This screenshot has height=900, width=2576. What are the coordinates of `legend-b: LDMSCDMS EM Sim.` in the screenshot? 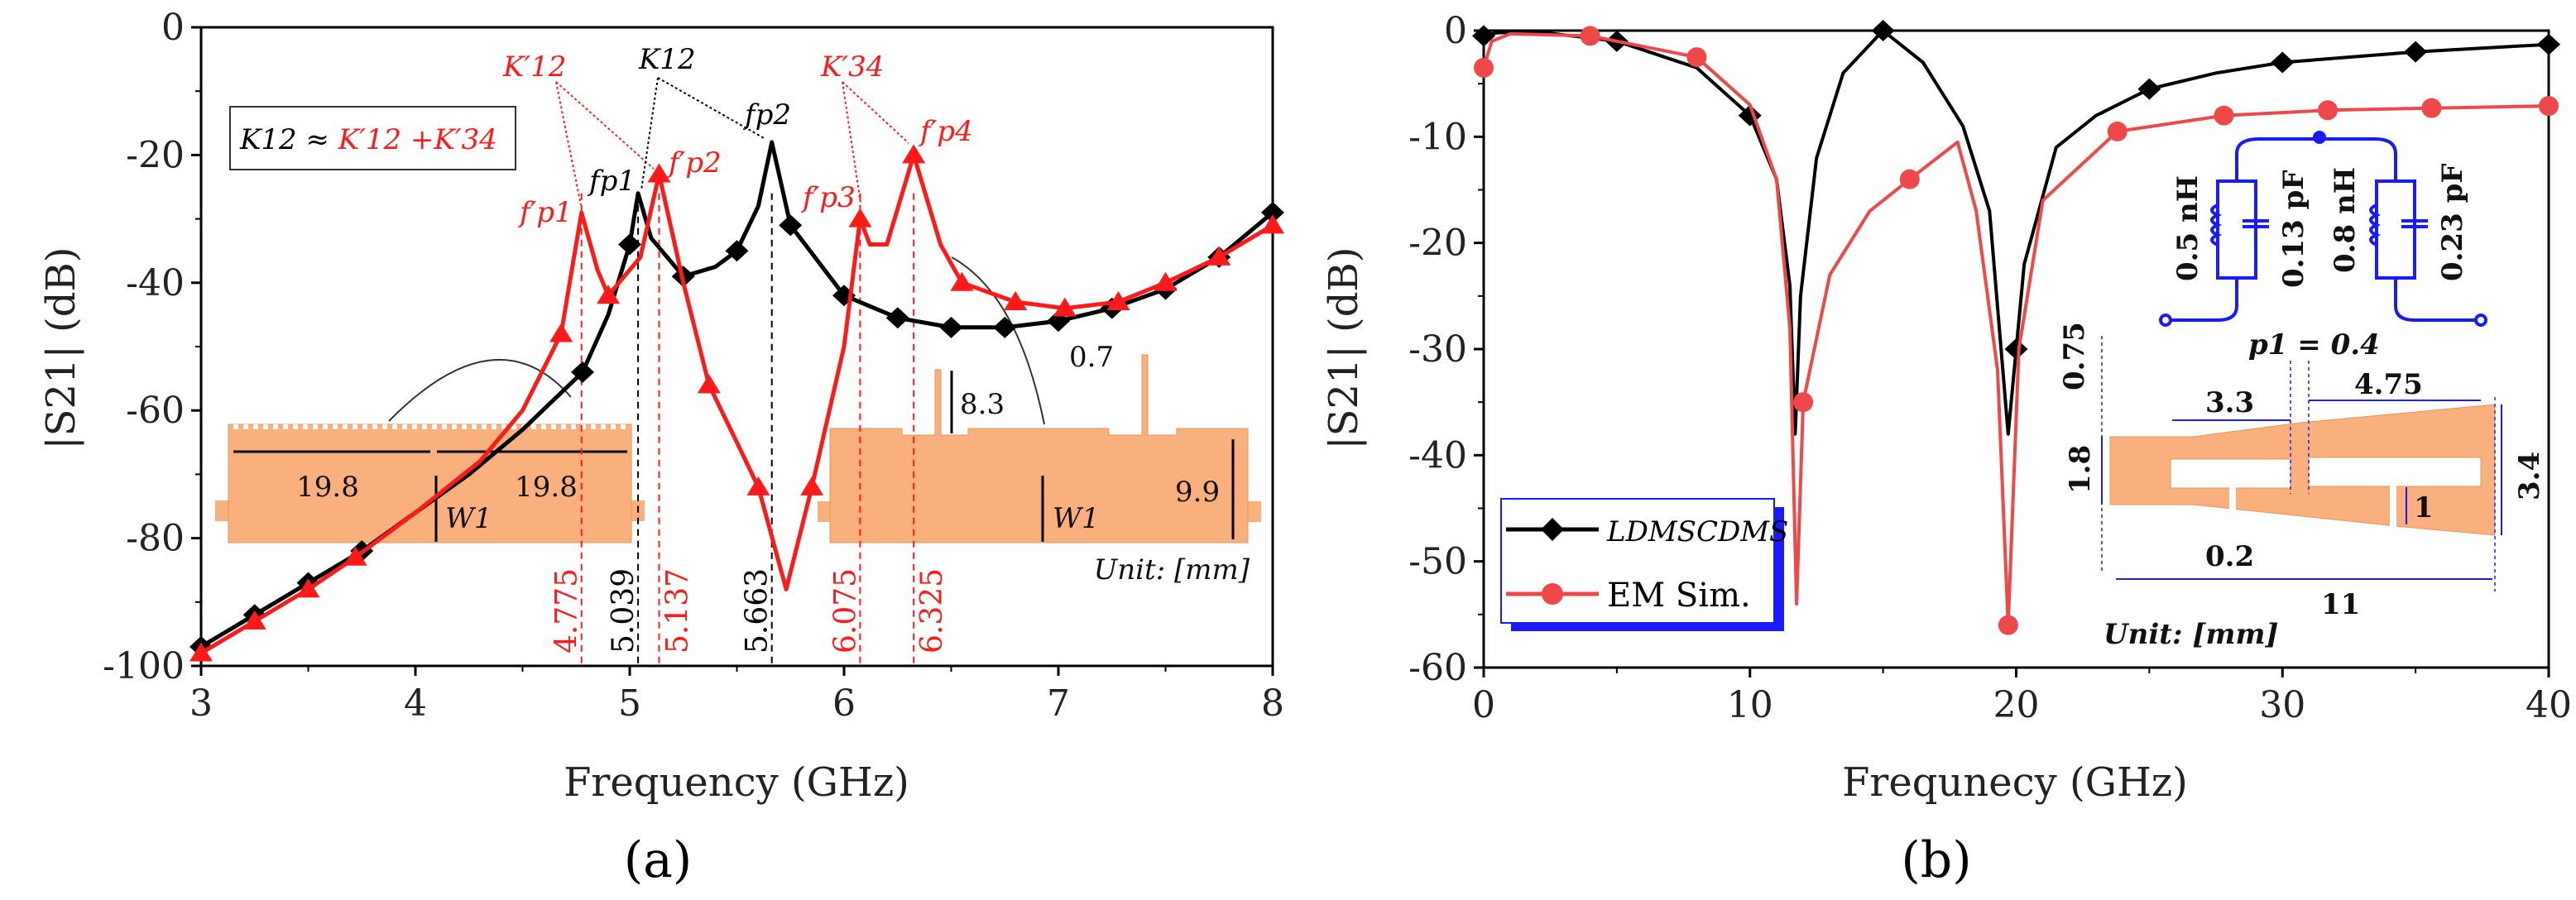 It's located at (1644, 564).